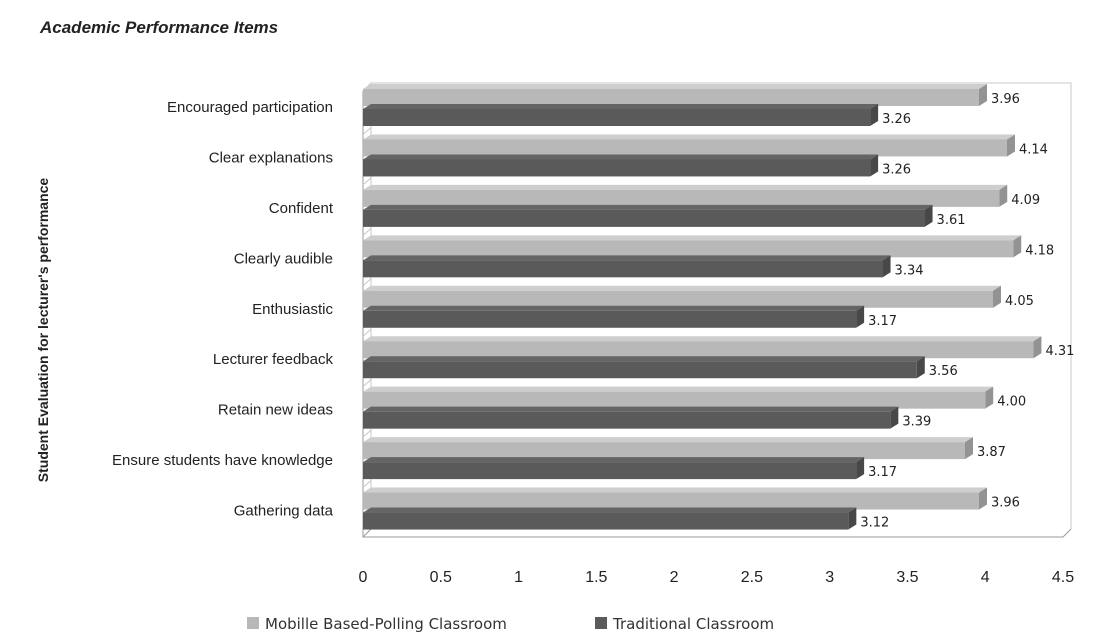 This screenshot has width=1110, height=634. What do you see at coordinates (367, 533) in the screenshot?
I see `floor-edge` at bounding box center [367, 533].